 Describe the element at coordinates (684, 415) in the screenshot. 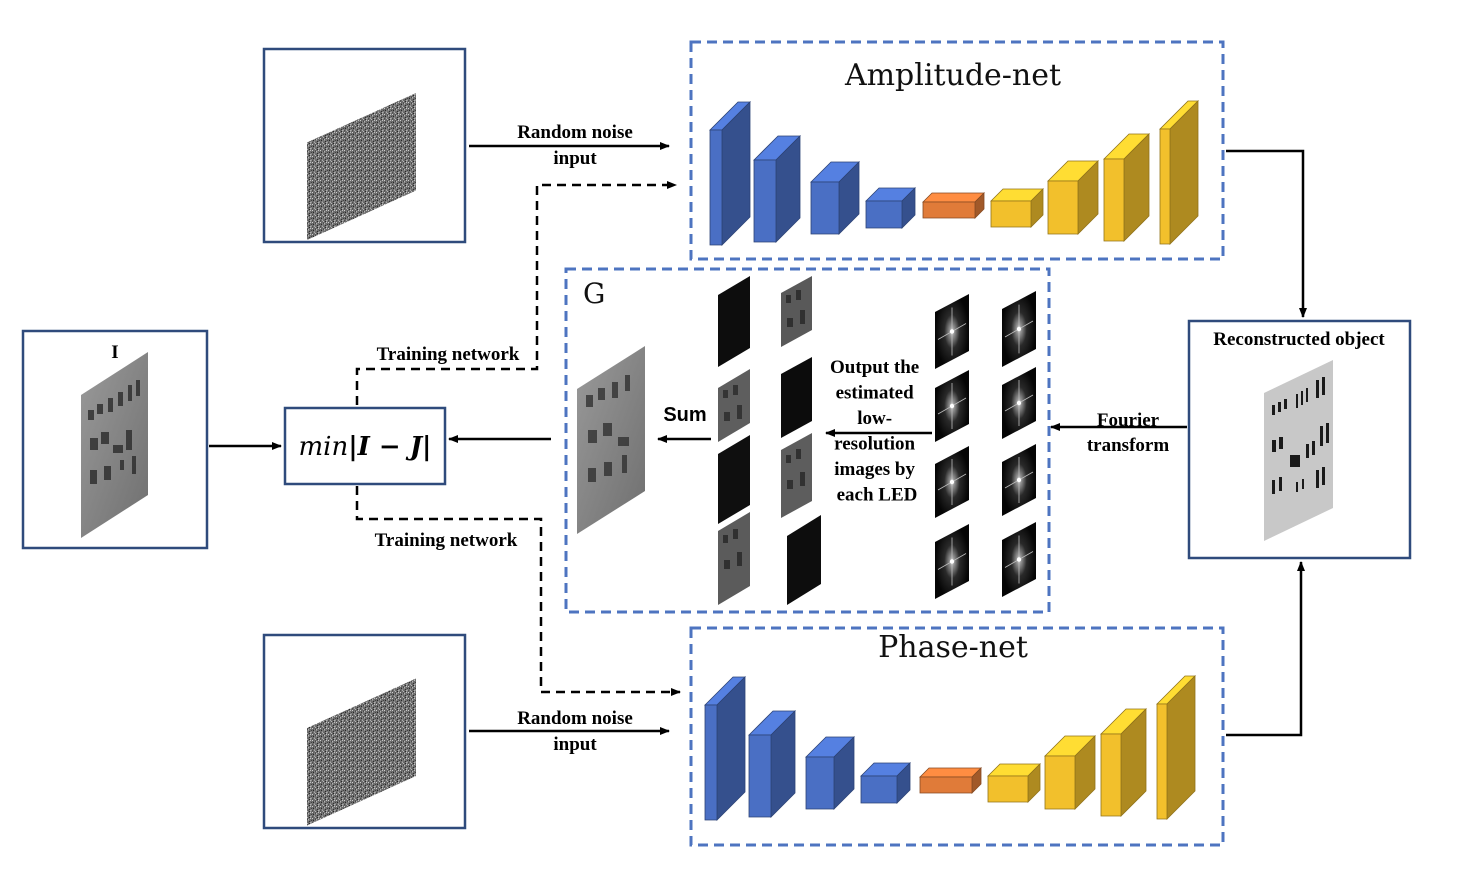

I see `sum-label: Sum` at that location.